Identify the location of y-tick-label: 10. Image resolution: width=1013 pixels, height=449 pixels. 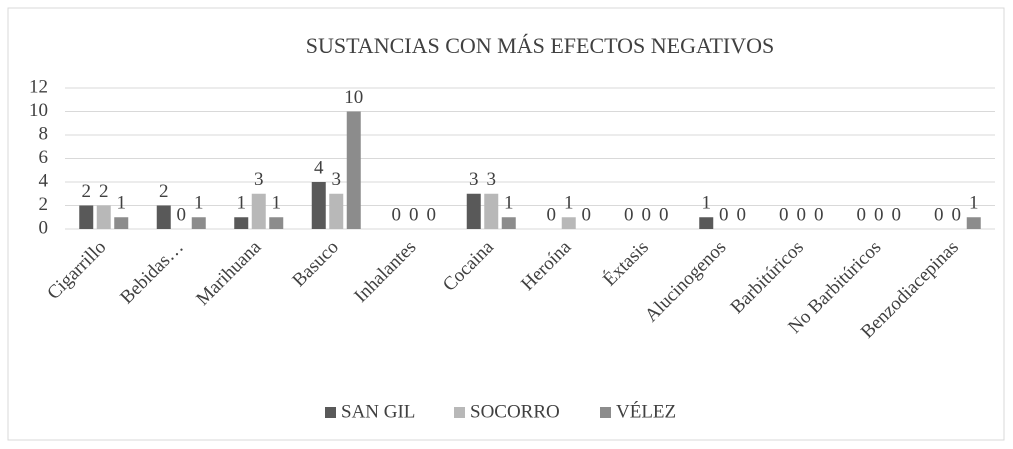
(38, 110).